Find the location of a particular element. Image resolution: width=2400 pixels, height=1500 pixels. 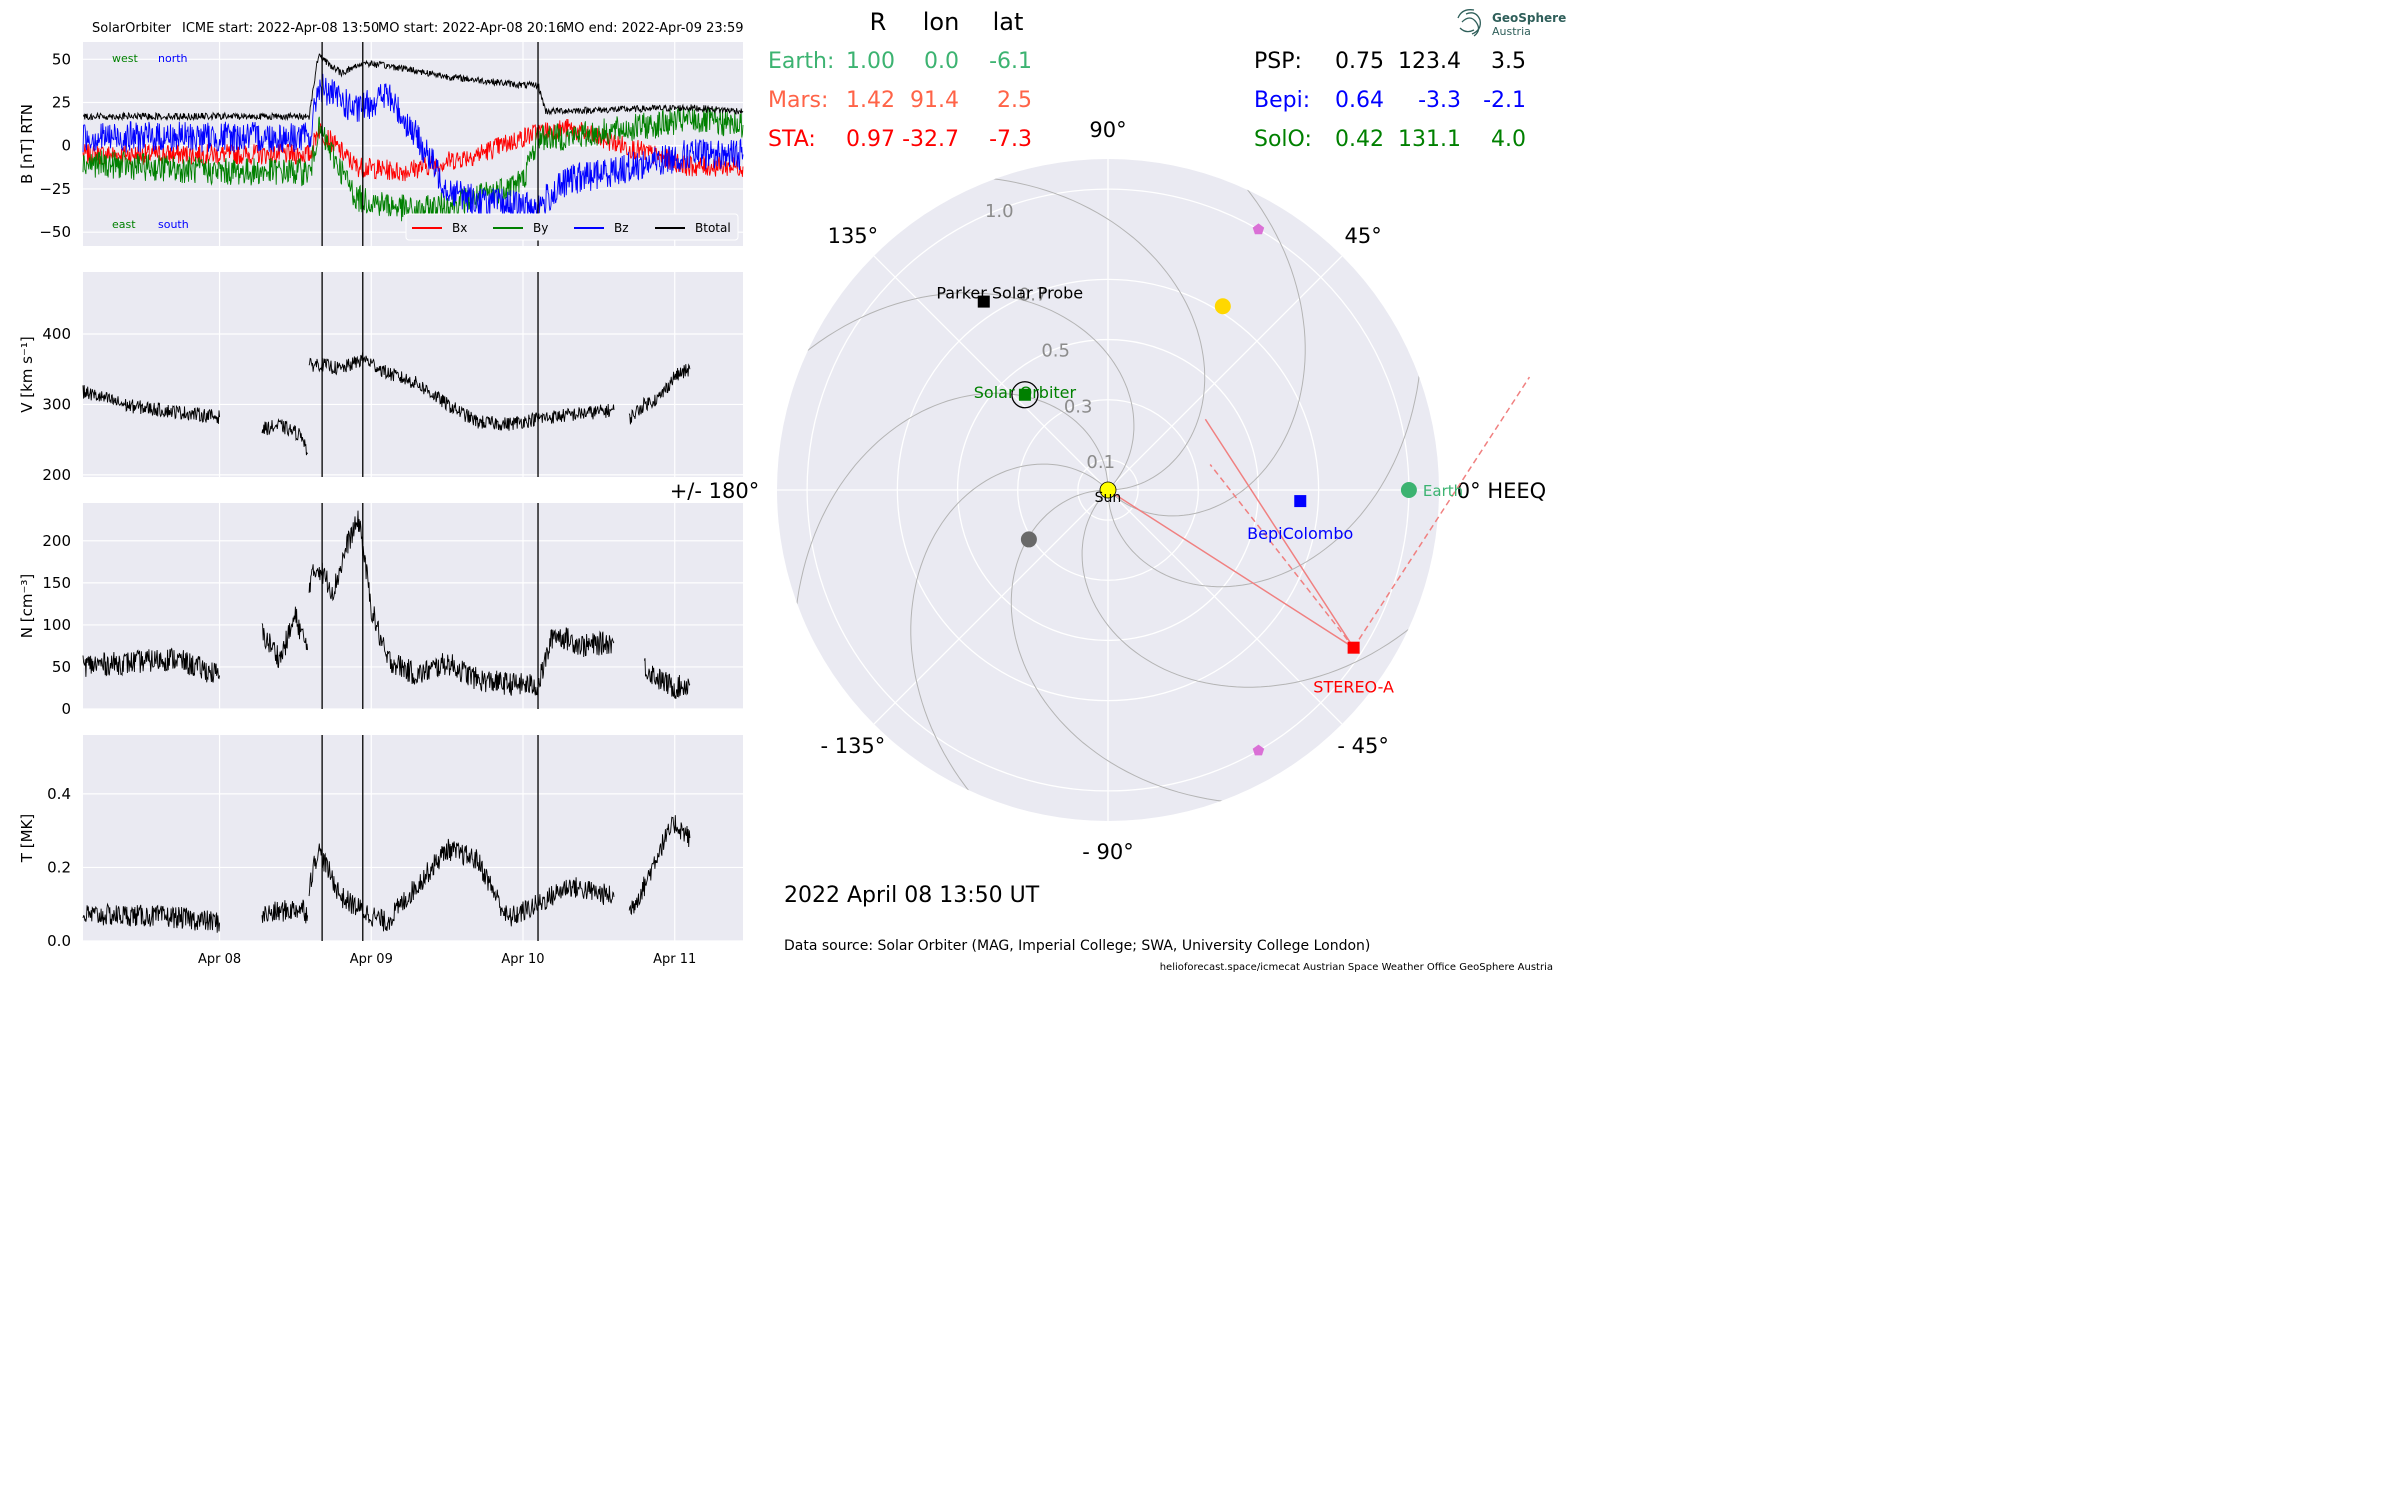

earth-marker is located at coordinates (1408, 490).